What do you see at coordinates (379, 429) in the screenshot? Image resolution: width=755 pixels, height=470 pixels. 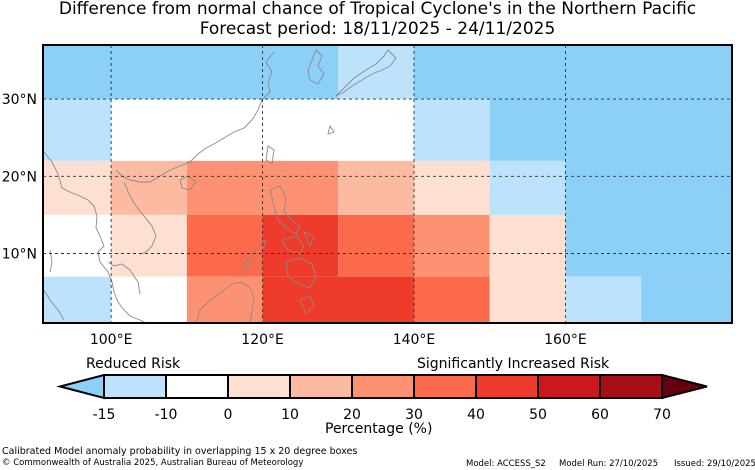 I see `colorbar-units-label: Percentage (%)` at bounding box center [379, 429].